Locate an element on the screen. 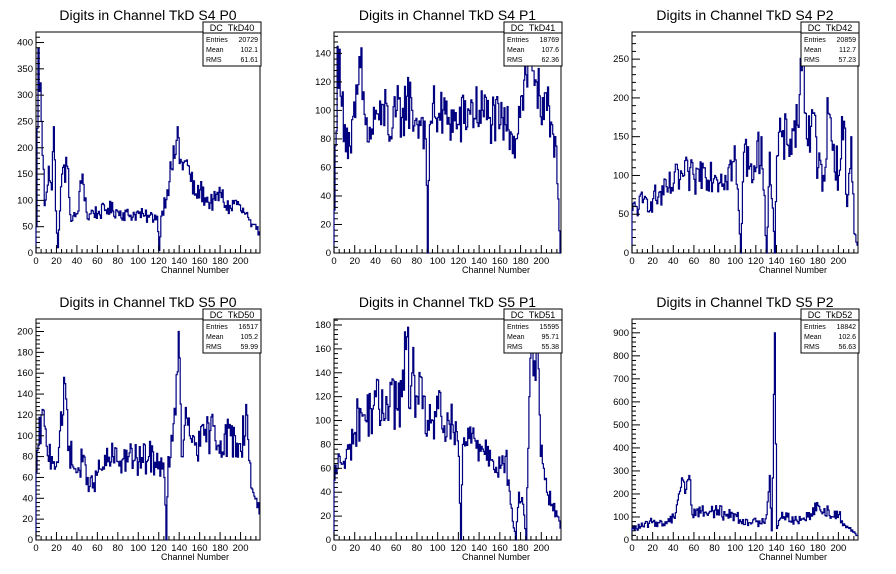 Image resolution: width=896 pixels, height=574 pixels. y-tick-label: 400 is located at coordinates (621, 448).